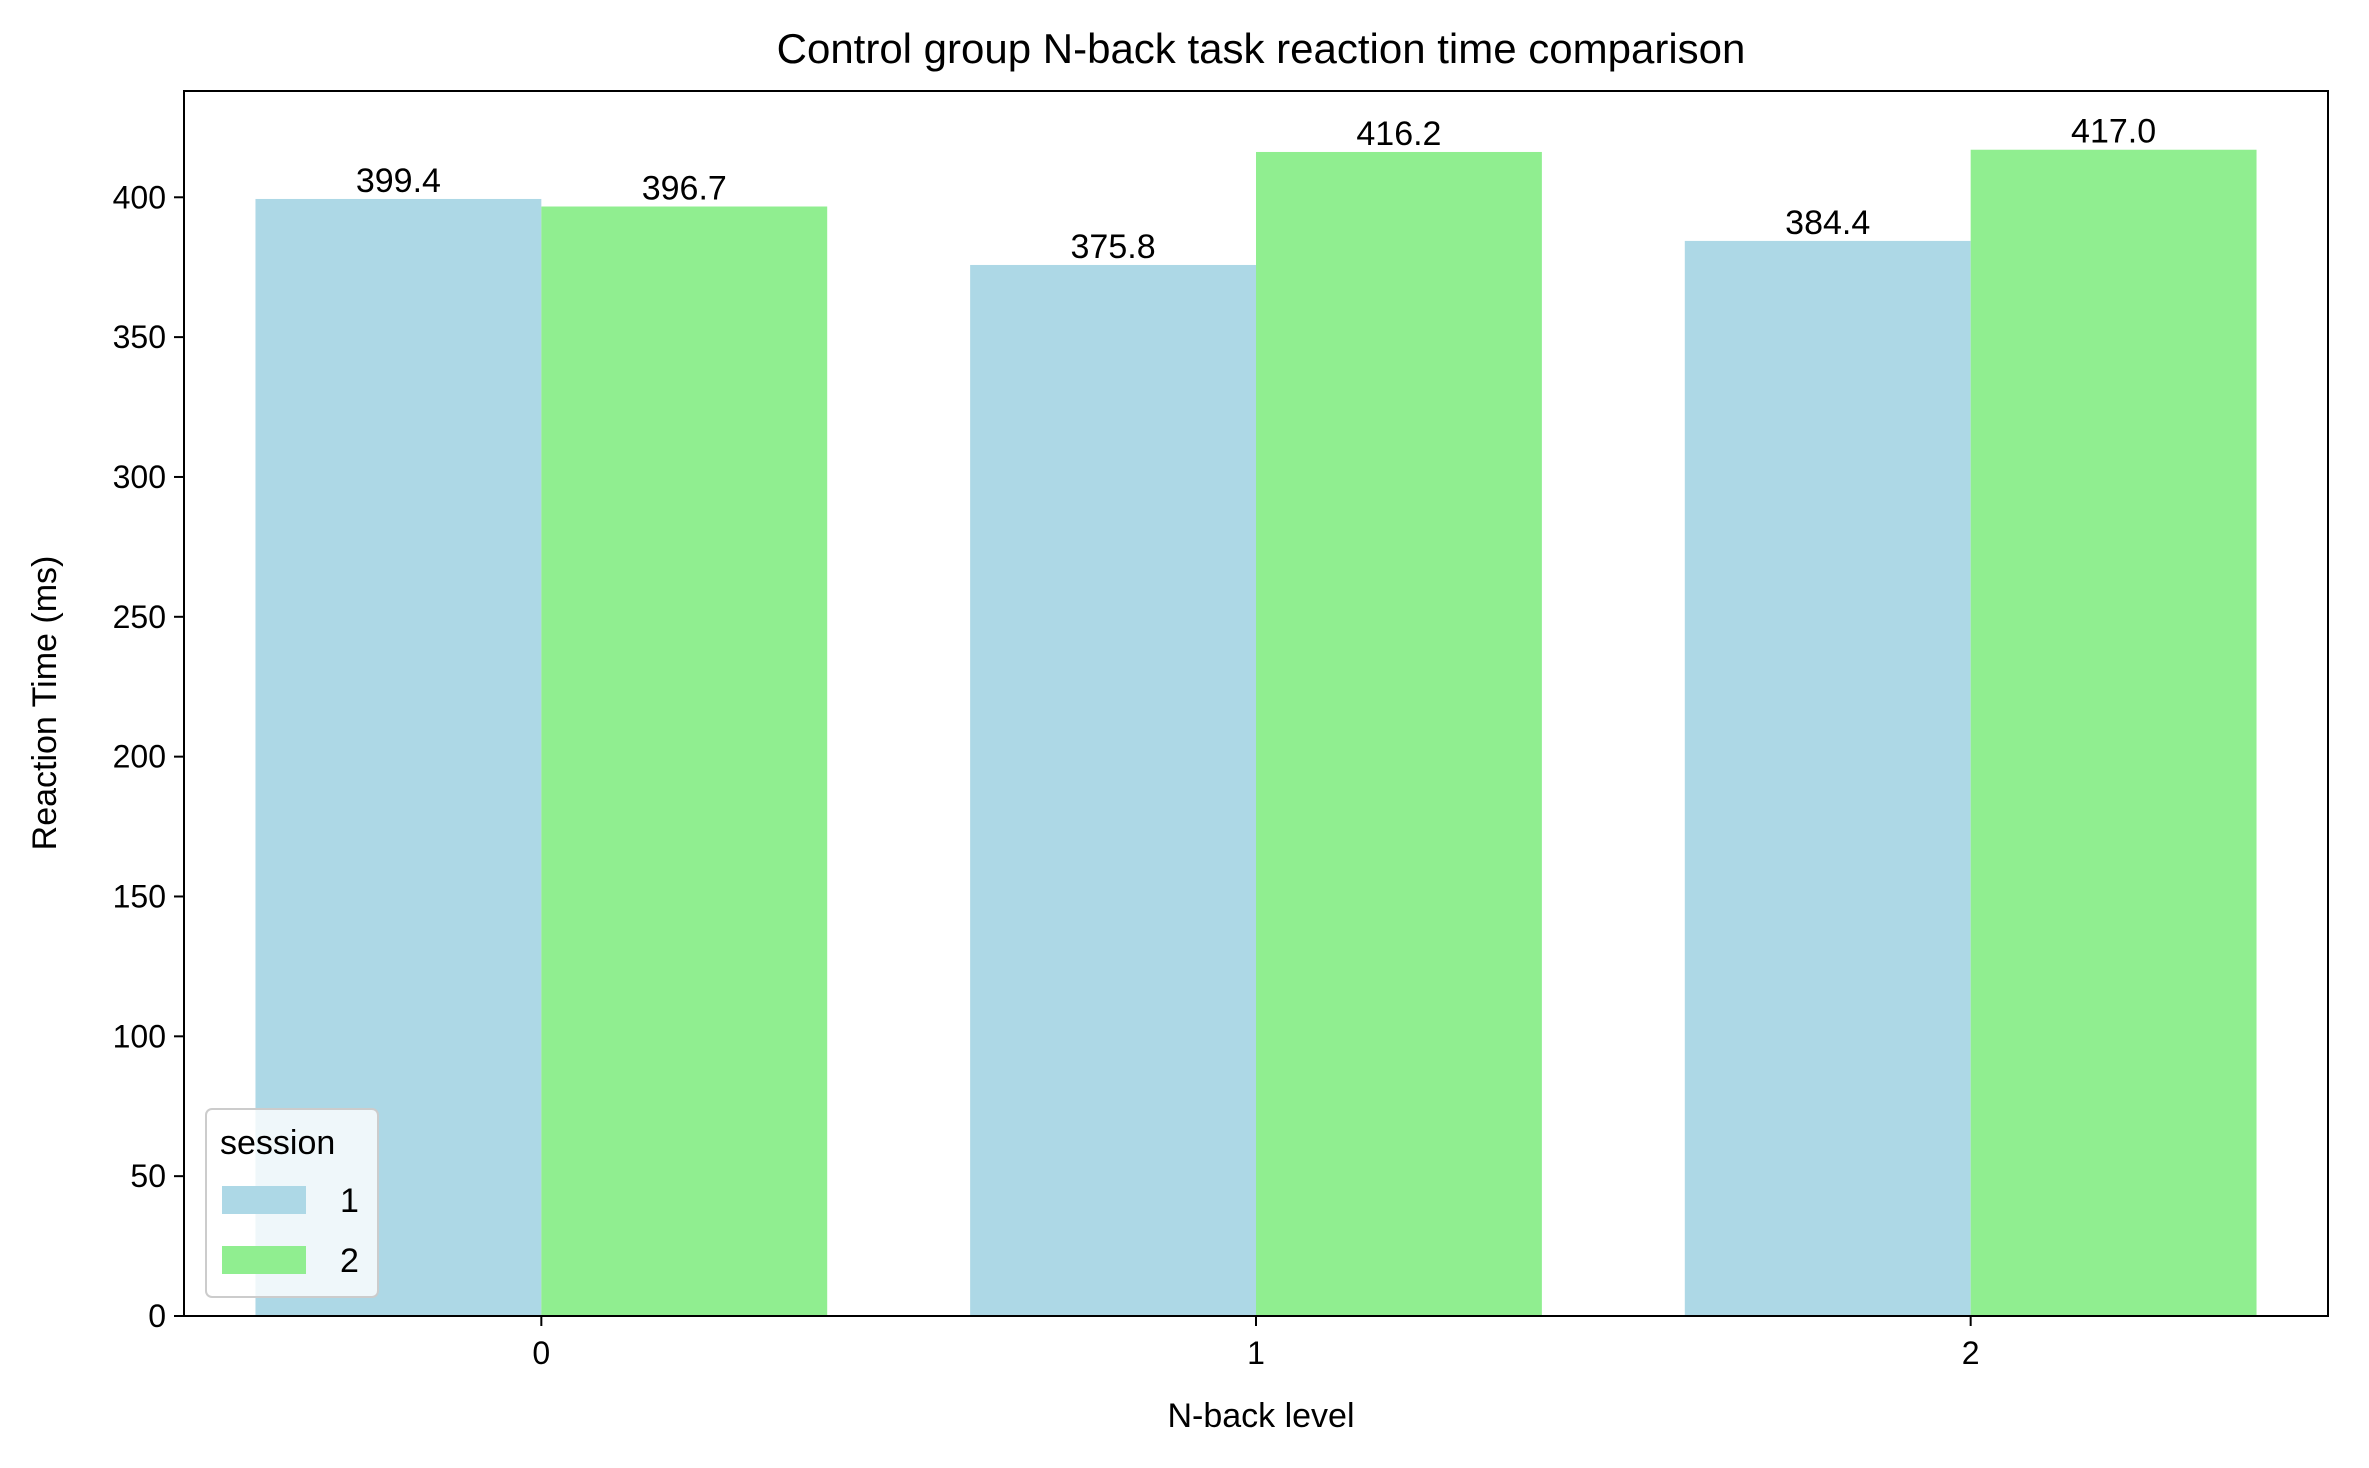  I want to click on bar-value-label: 399.4, so click(398, 181).